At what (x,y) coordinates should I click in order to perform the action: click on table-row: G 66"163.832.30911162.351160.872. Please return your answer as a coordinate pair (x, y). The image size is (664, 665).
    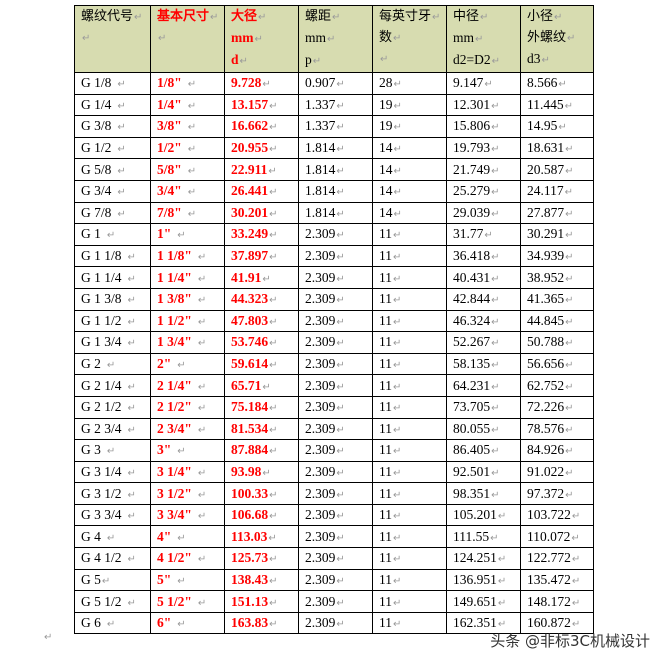
    Looking at the image, I should click on (334, 623).